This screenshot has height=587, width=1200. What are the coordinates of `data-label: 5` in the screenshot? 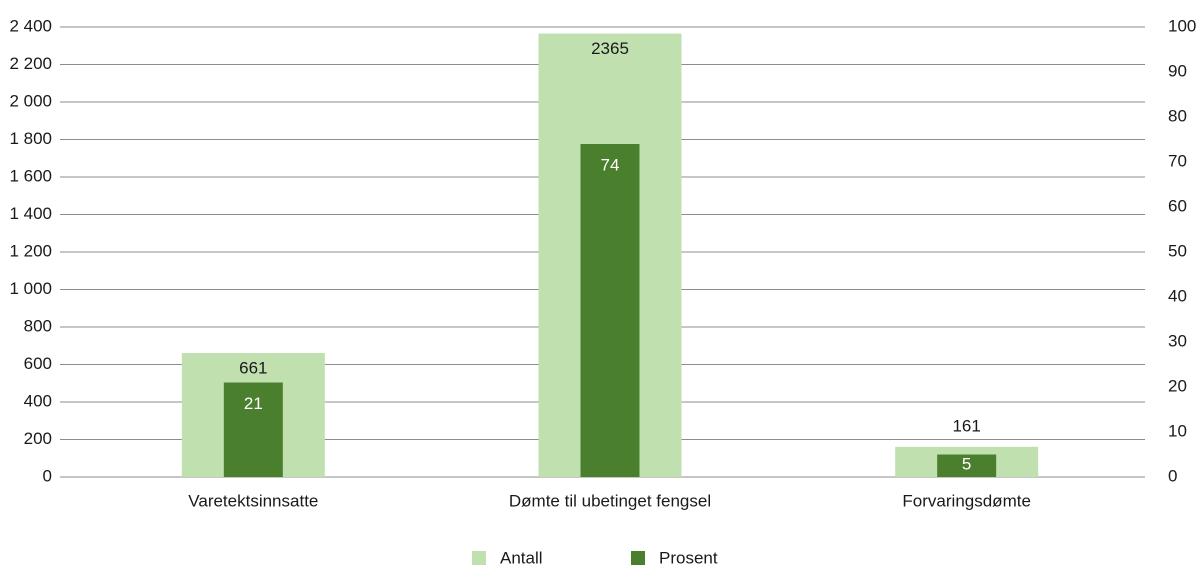 It's located at (966, 463).